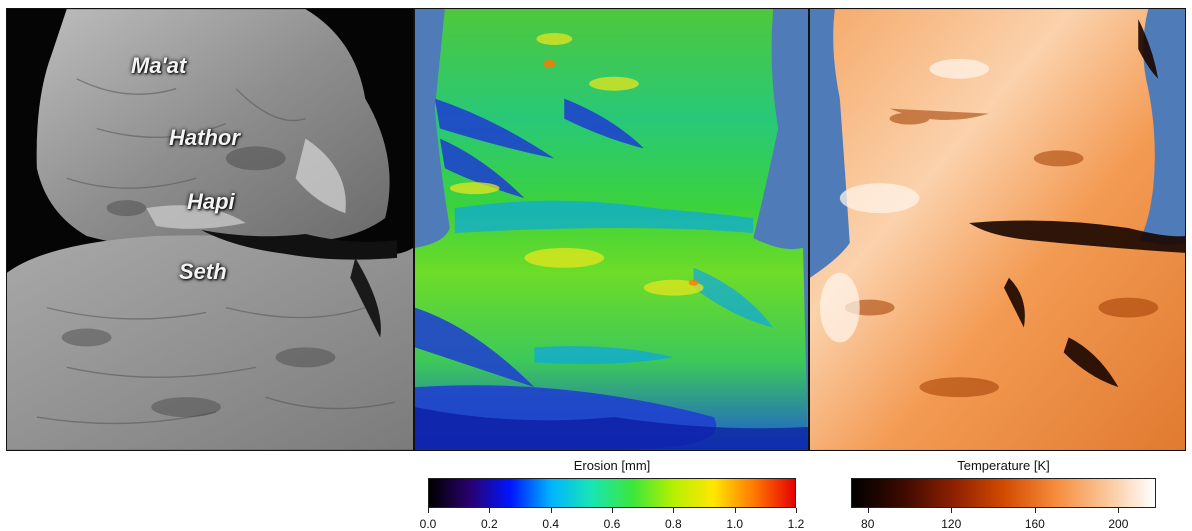 The width and height of the screenshot is (1192, 531). What do you see at coordinates (204, 137) in the screenshot?
I see `label-hathor: Hathor` at bounding box center [204, 137].